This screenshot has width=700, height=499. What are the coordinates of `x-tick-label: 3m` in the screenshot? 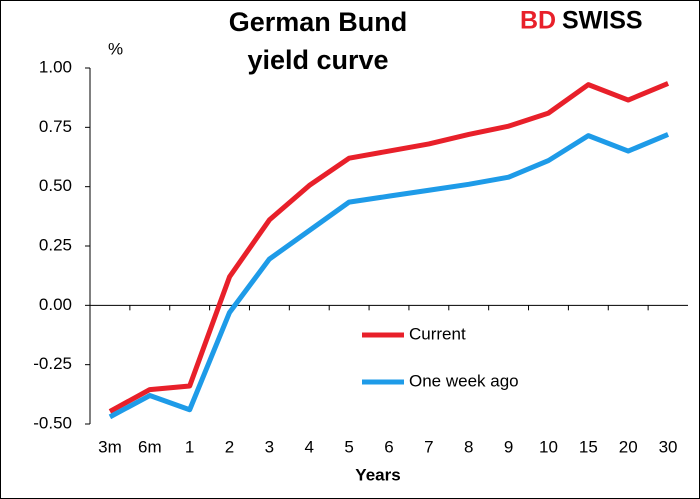 It's located at (110, 446).